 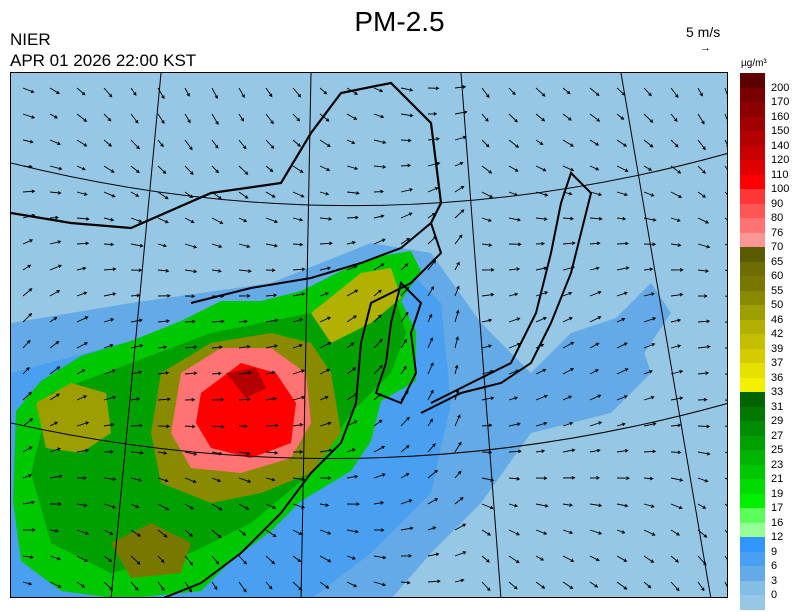 What do you see at coordinates (561, 358) in the screenshot?
I see `region-japan-blue` at bounding box center [561, 358].